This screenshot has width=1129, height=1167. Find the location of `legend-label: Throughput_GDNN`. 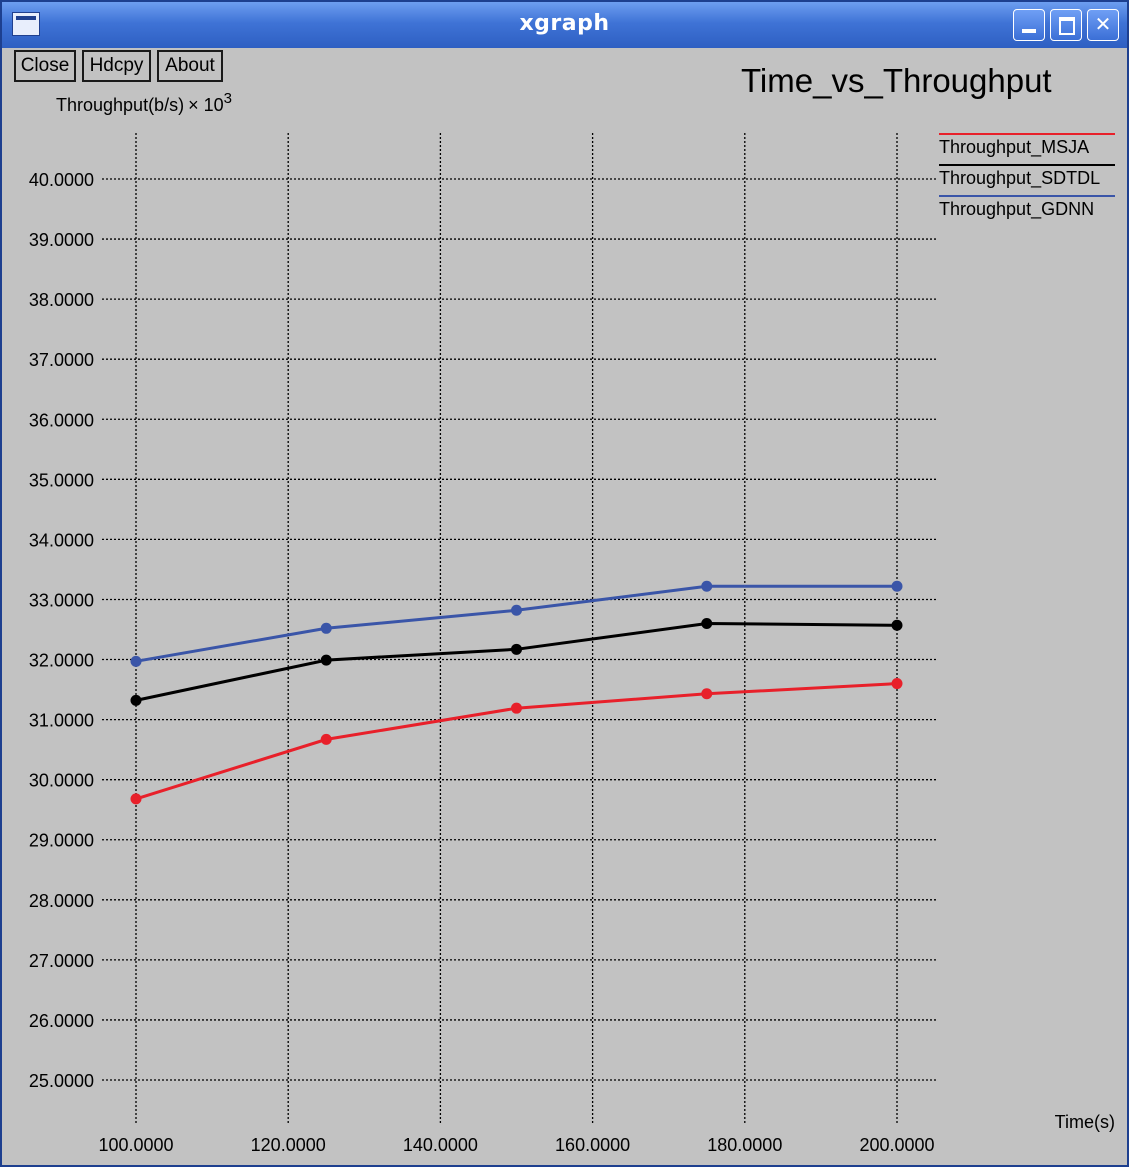

legend-label: Throughput_GDNN is located at coordinates (1016, 209).